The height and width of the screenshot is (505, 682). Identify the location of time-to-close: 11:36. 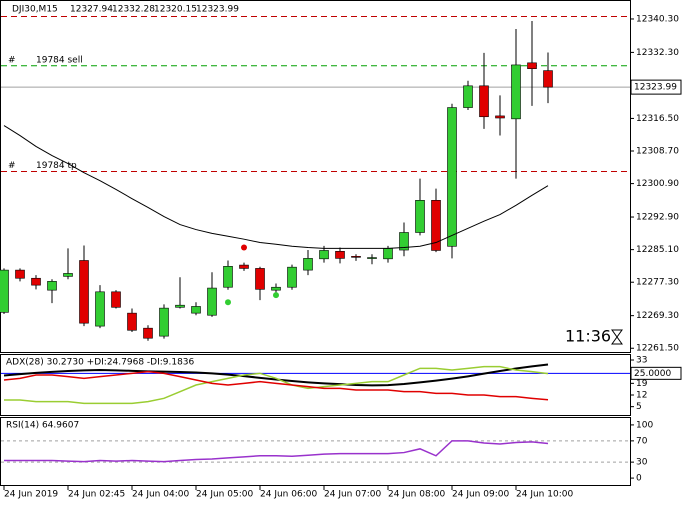
(588, 336).